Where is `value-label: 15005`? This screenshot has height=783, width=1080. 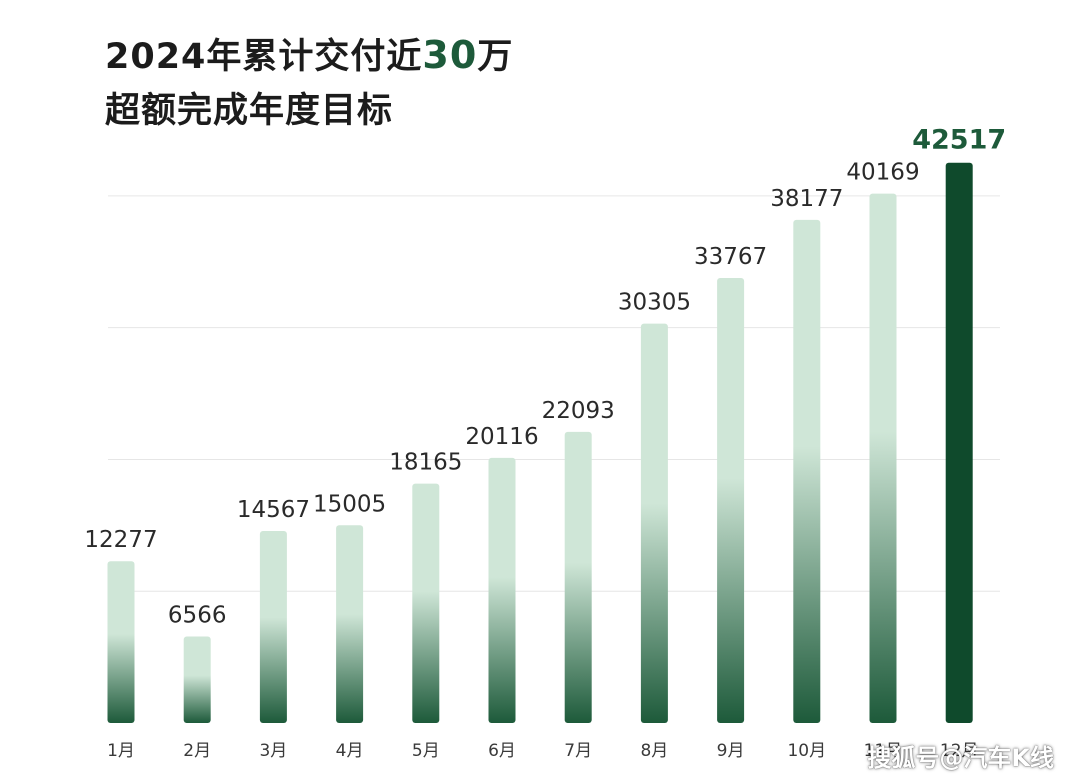
value-label: 15005 is located at coordinates (349, 504).